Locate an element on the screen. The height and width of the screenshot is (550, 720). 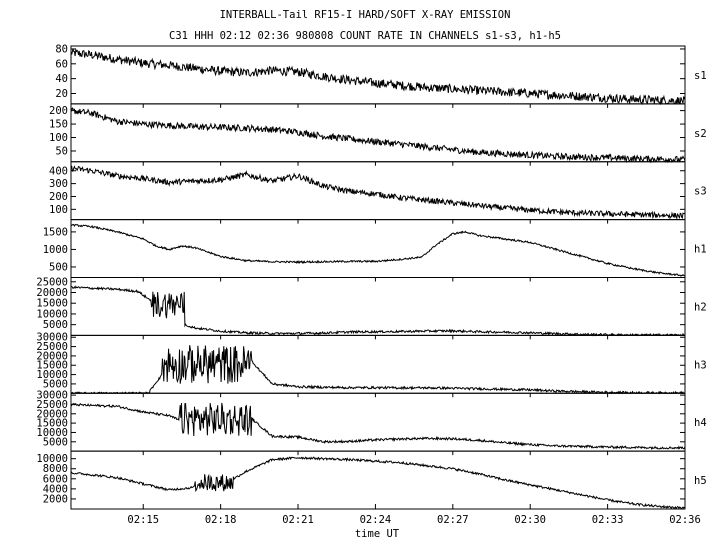
y-tick-label: 1500 is located at coordinates (55, 232).